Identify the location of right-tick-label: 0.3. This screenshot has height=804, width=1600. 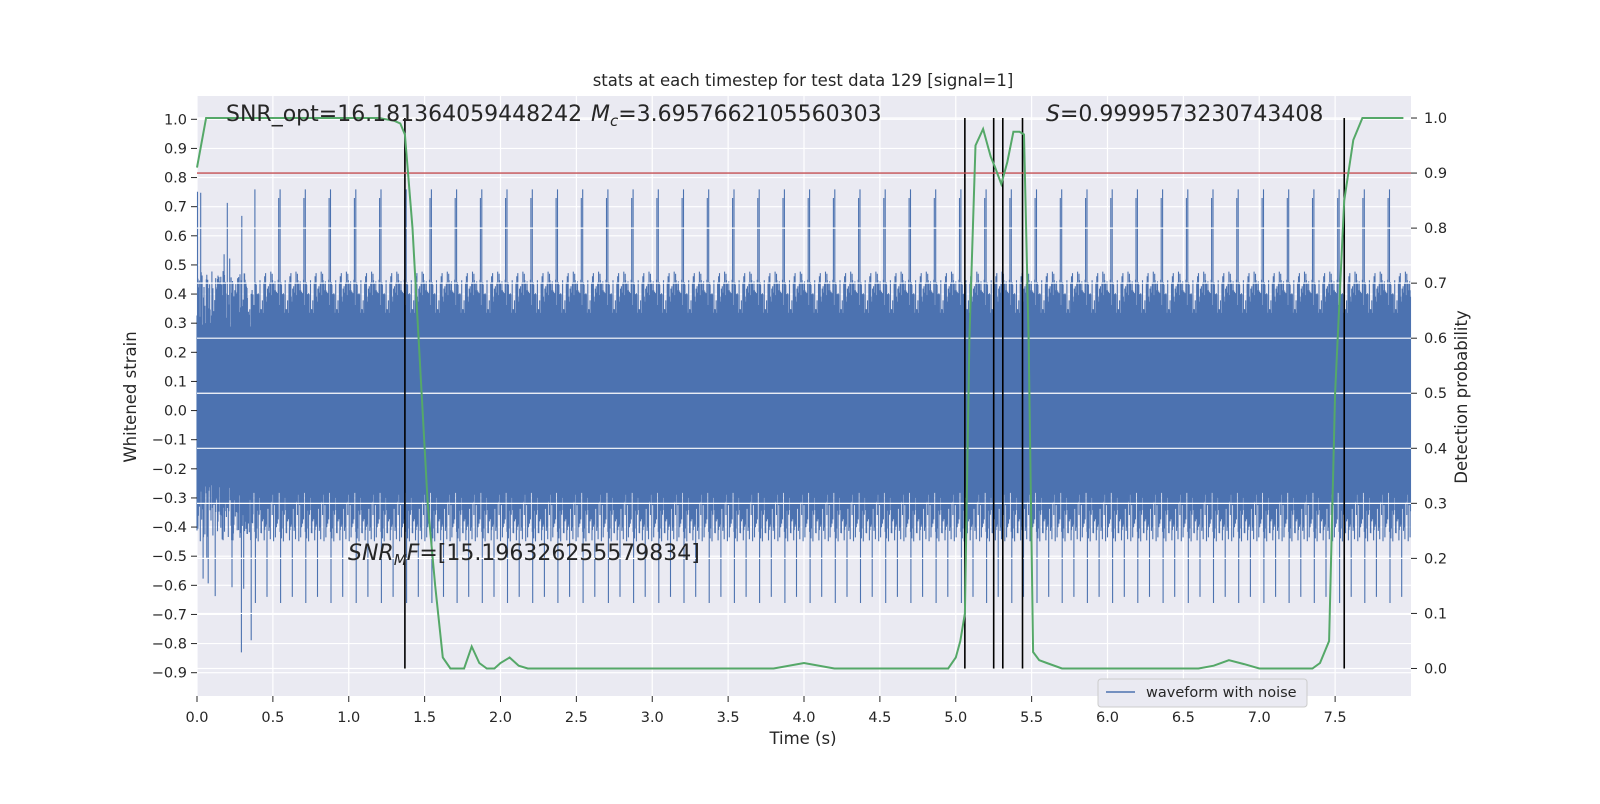
(1435, 504).